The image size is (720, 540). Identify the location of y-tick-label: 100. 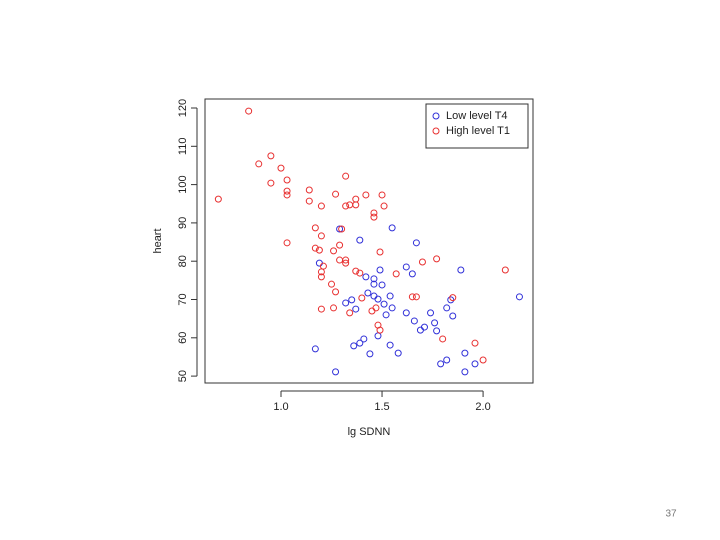
(183, 184).